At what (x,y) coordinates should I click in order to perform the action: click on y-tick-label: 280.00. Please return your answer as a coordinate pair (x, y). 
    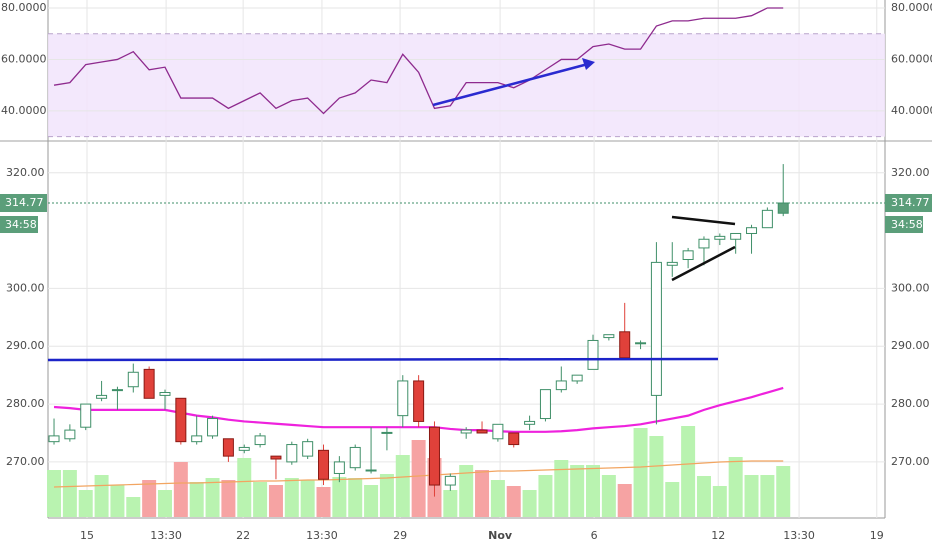
    Looking at the image, I should click on (910, 403).